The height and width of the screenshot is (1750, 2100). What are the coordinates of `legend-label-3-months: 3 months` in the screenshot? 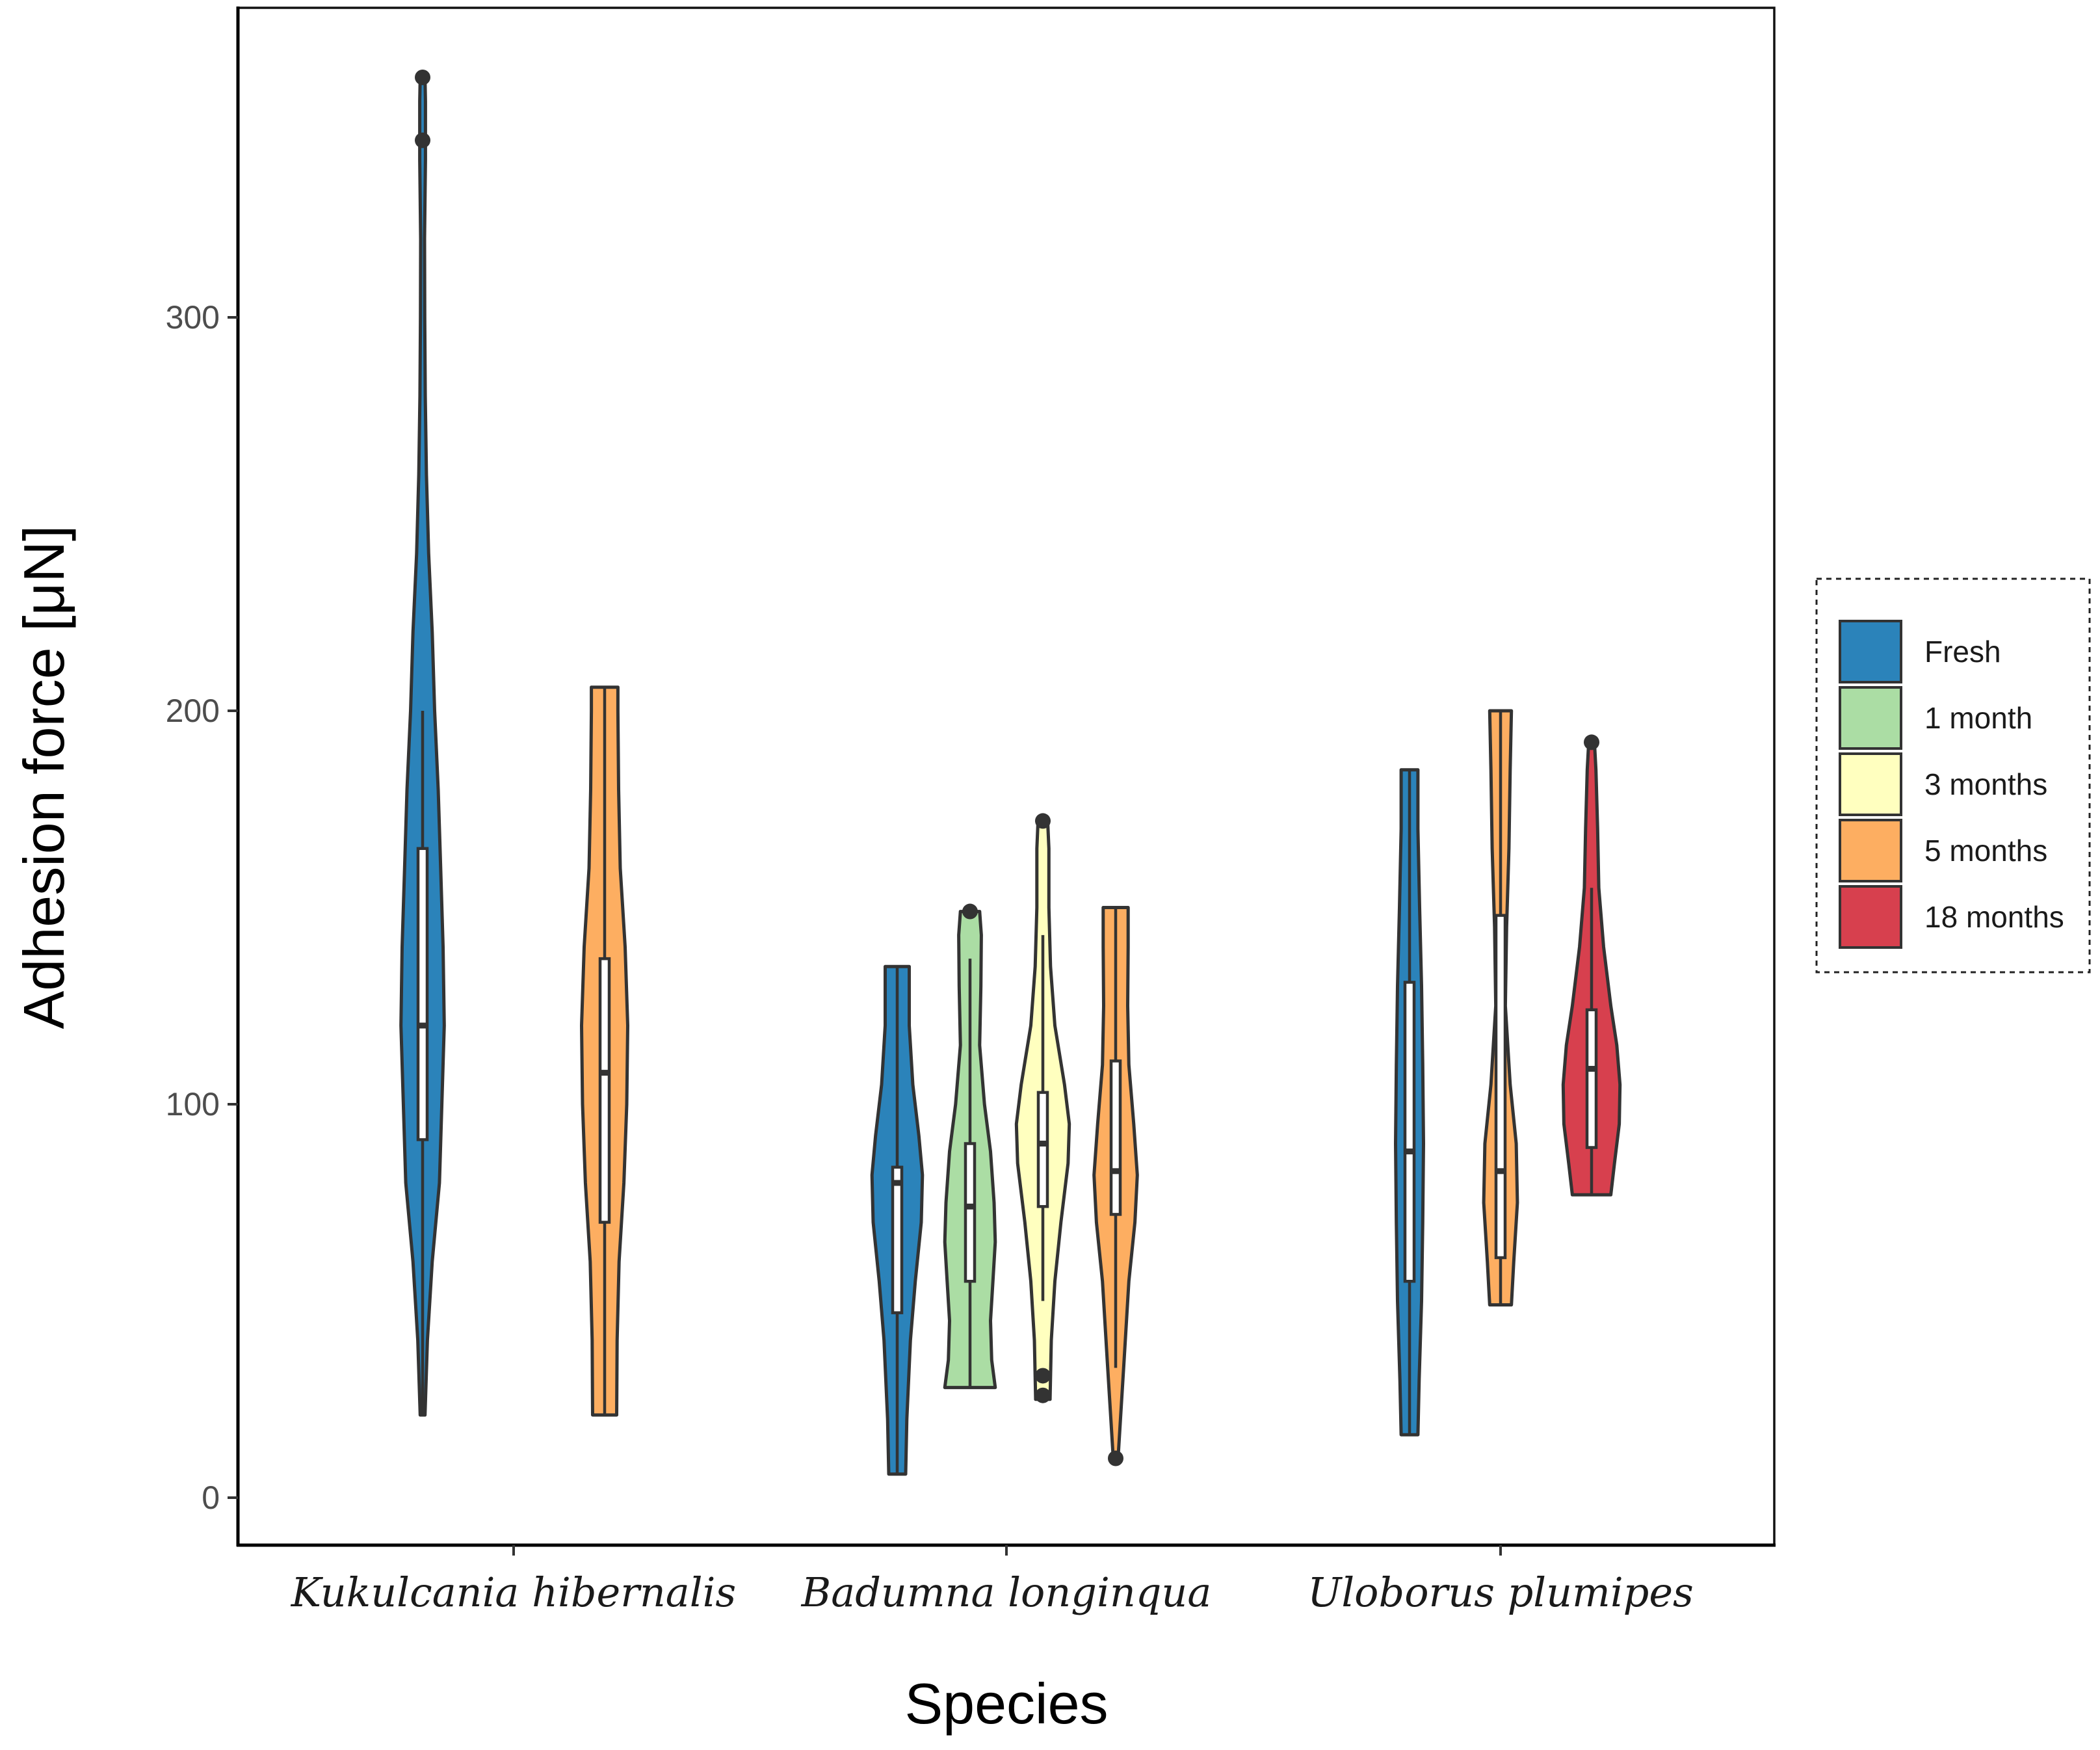 It's located at (1985, 784).